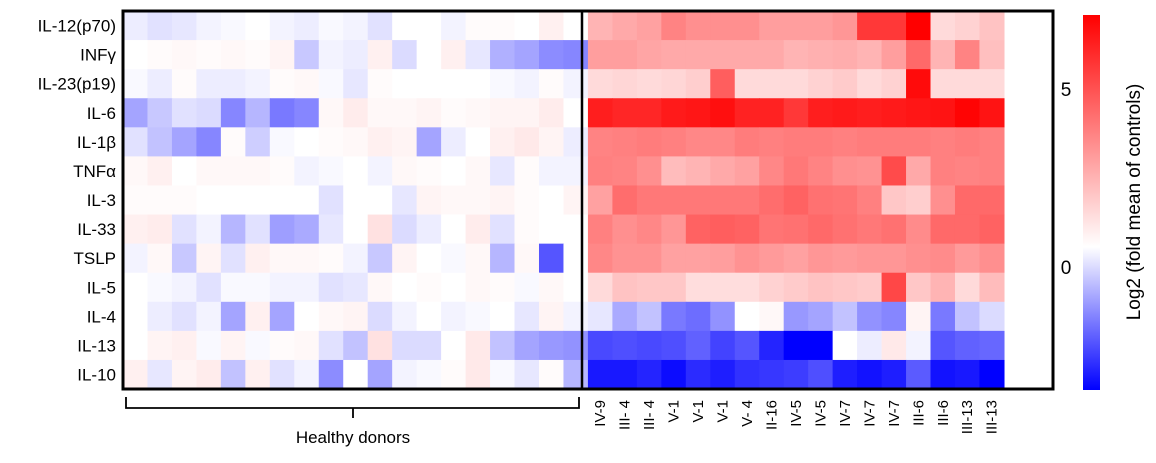 This screenshot has width=1156, height=463. Describe the element at coordinates (96, 345) in the screenshot. I see `row-label: IL-13` at that location.